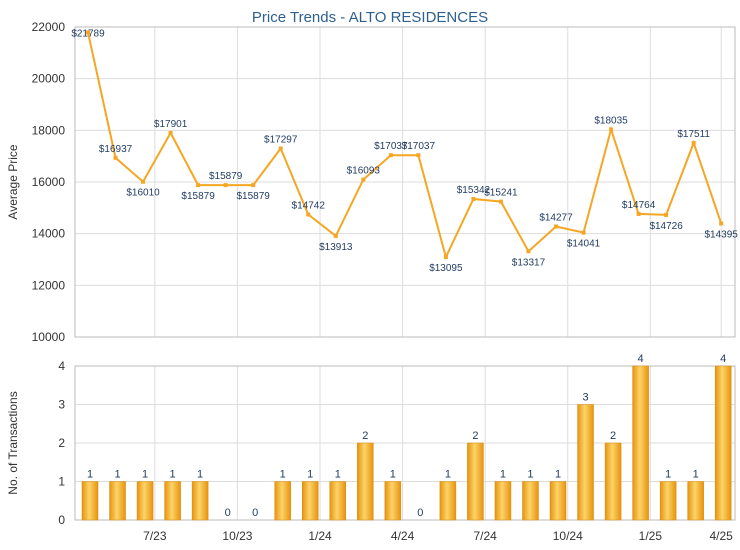  I want to click on price-point-label: $18035, so click(611, 120).